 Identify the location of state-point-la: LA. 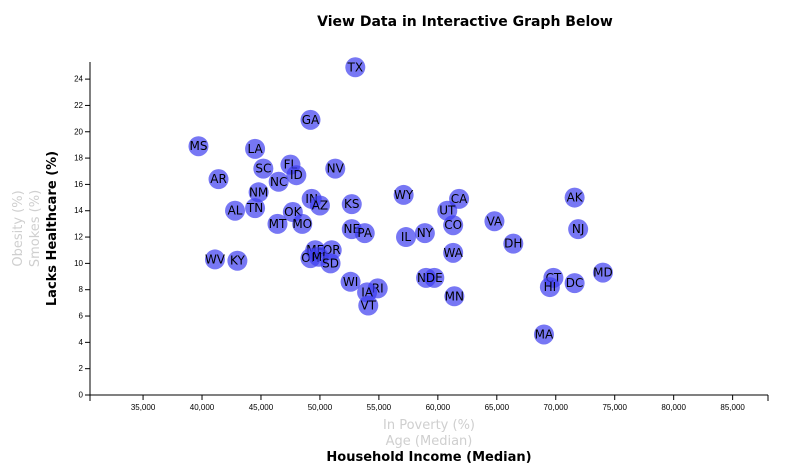
(255, 148).